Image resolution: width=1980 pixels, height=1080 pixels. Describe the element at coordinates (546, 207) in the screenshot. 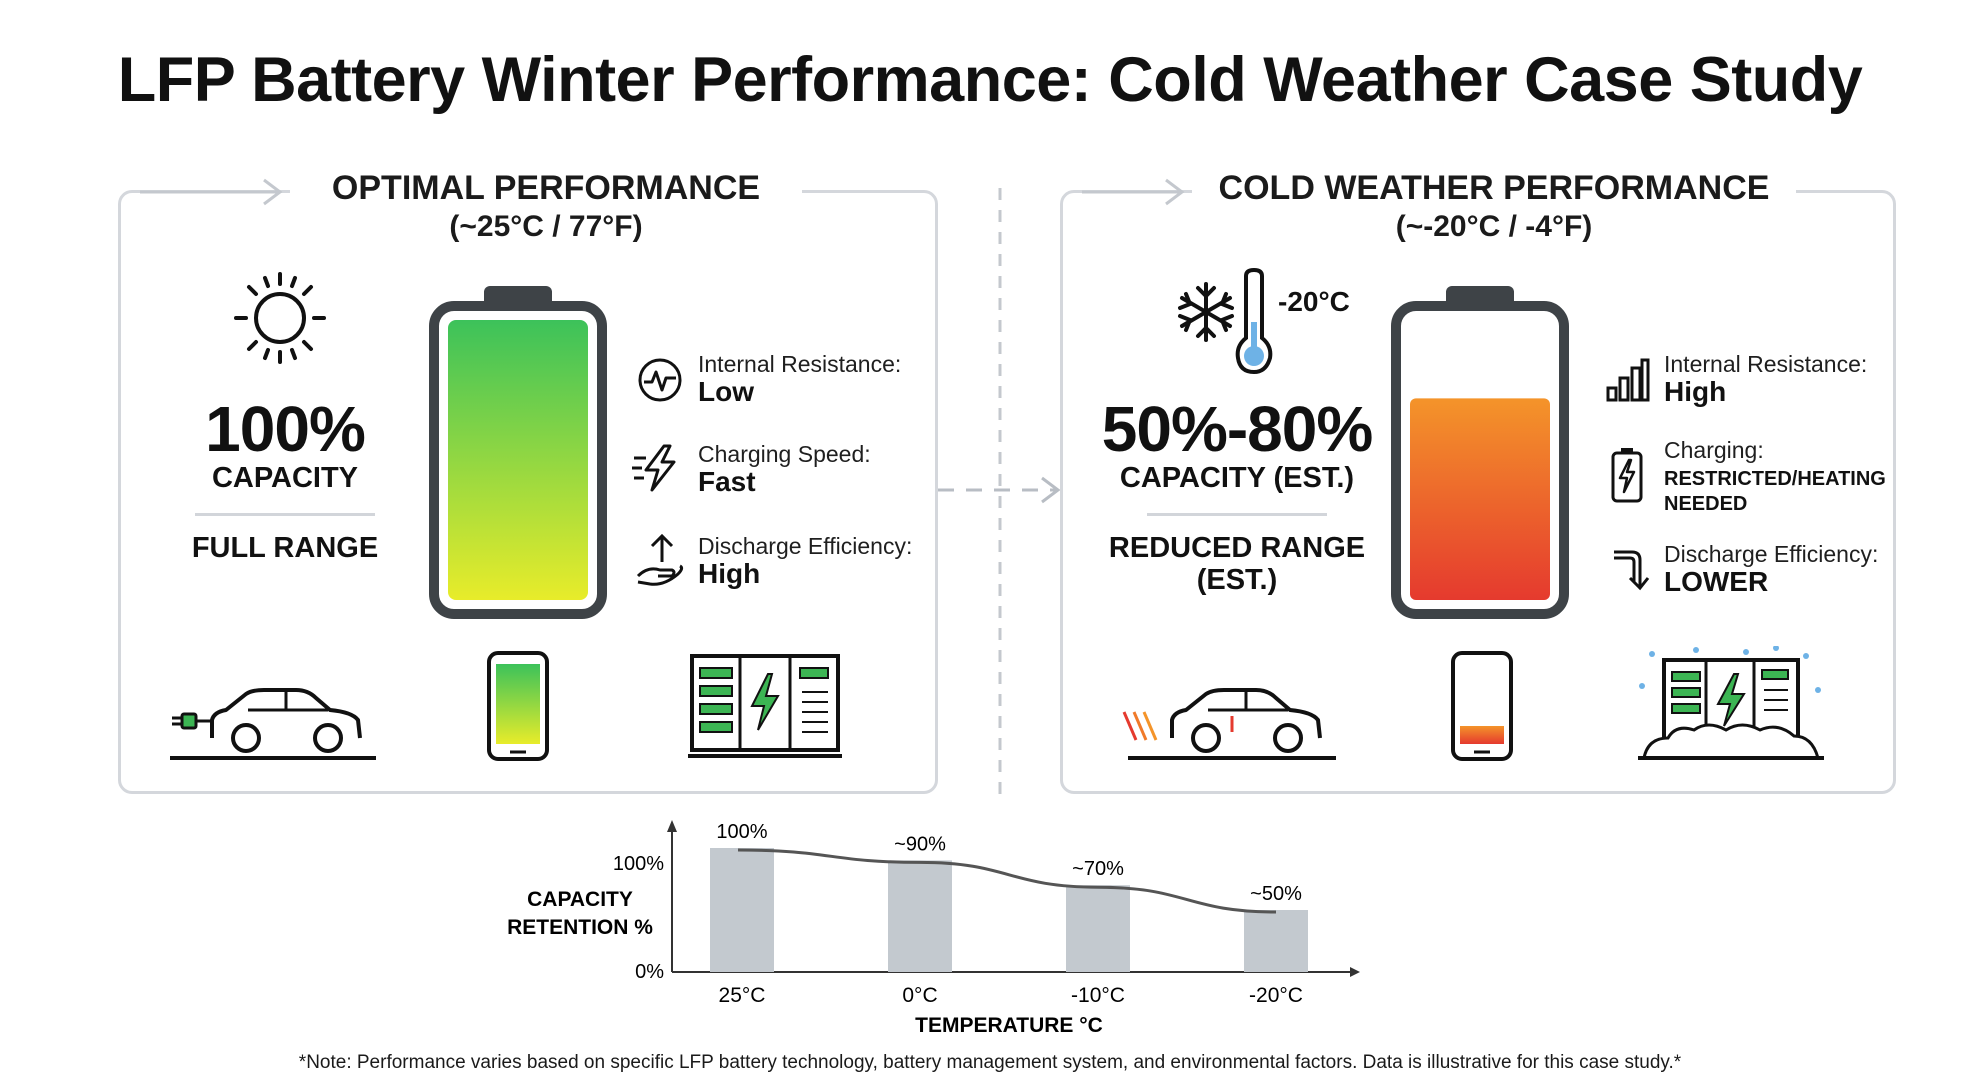

I see `optimal-heading: OPTIMAL PERFORMANCE (~25°C / 77°F)` at that location.